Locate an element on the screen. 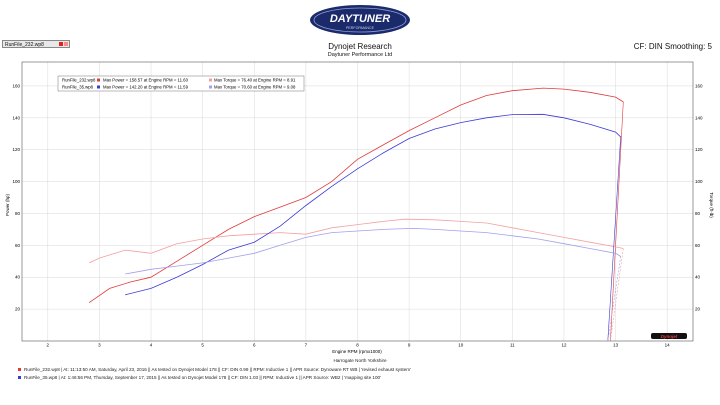 The width and height of the screenshot is (720, 405). y-tick-label: 120 is located at coordinates (16, 149).